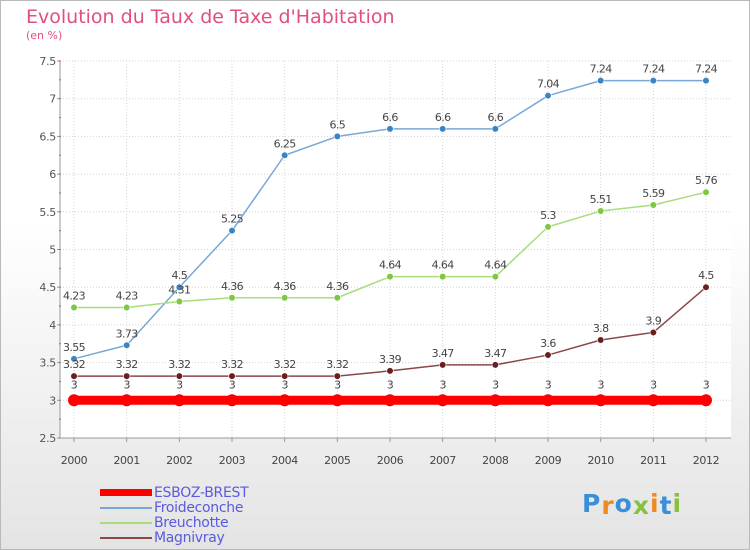 This screenshot has height=550, width=750. I want to click on x-tick-label: 2007, so click(442, 460).